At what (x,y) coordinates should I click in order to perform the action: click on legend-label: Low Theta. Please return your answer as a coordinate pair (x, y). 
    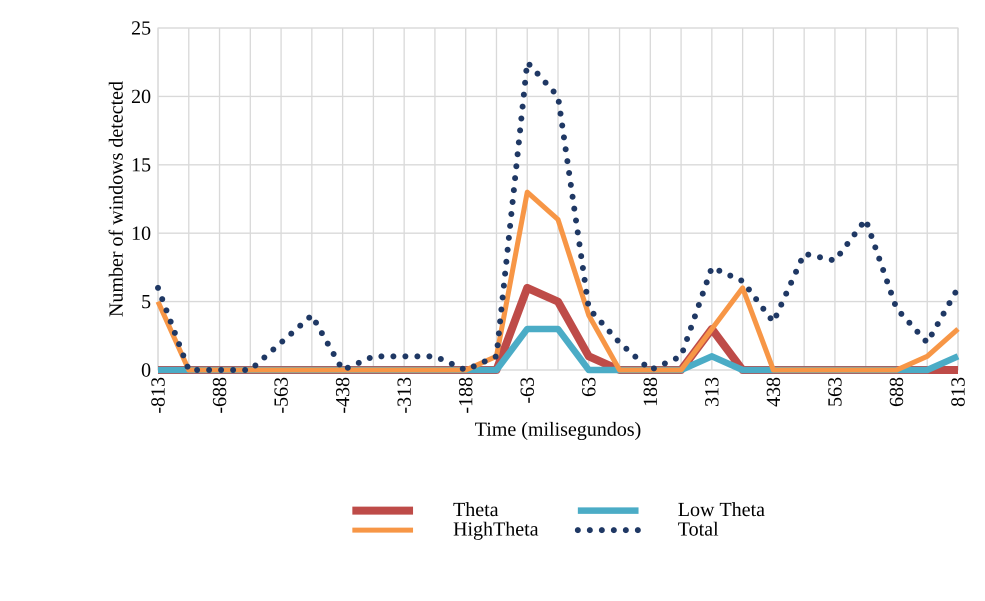
    Looking at the image, I should click on (721, 509).